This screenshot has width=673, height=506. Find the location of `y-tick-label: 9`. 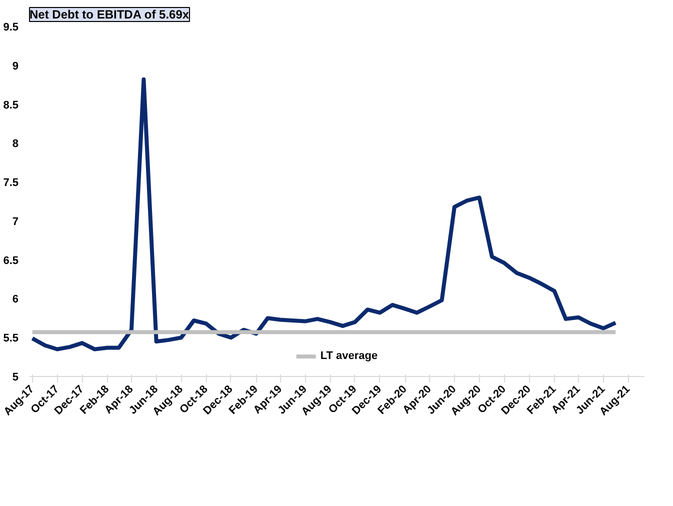

y-tick-label: 9 is located at coordinates (15, 66).